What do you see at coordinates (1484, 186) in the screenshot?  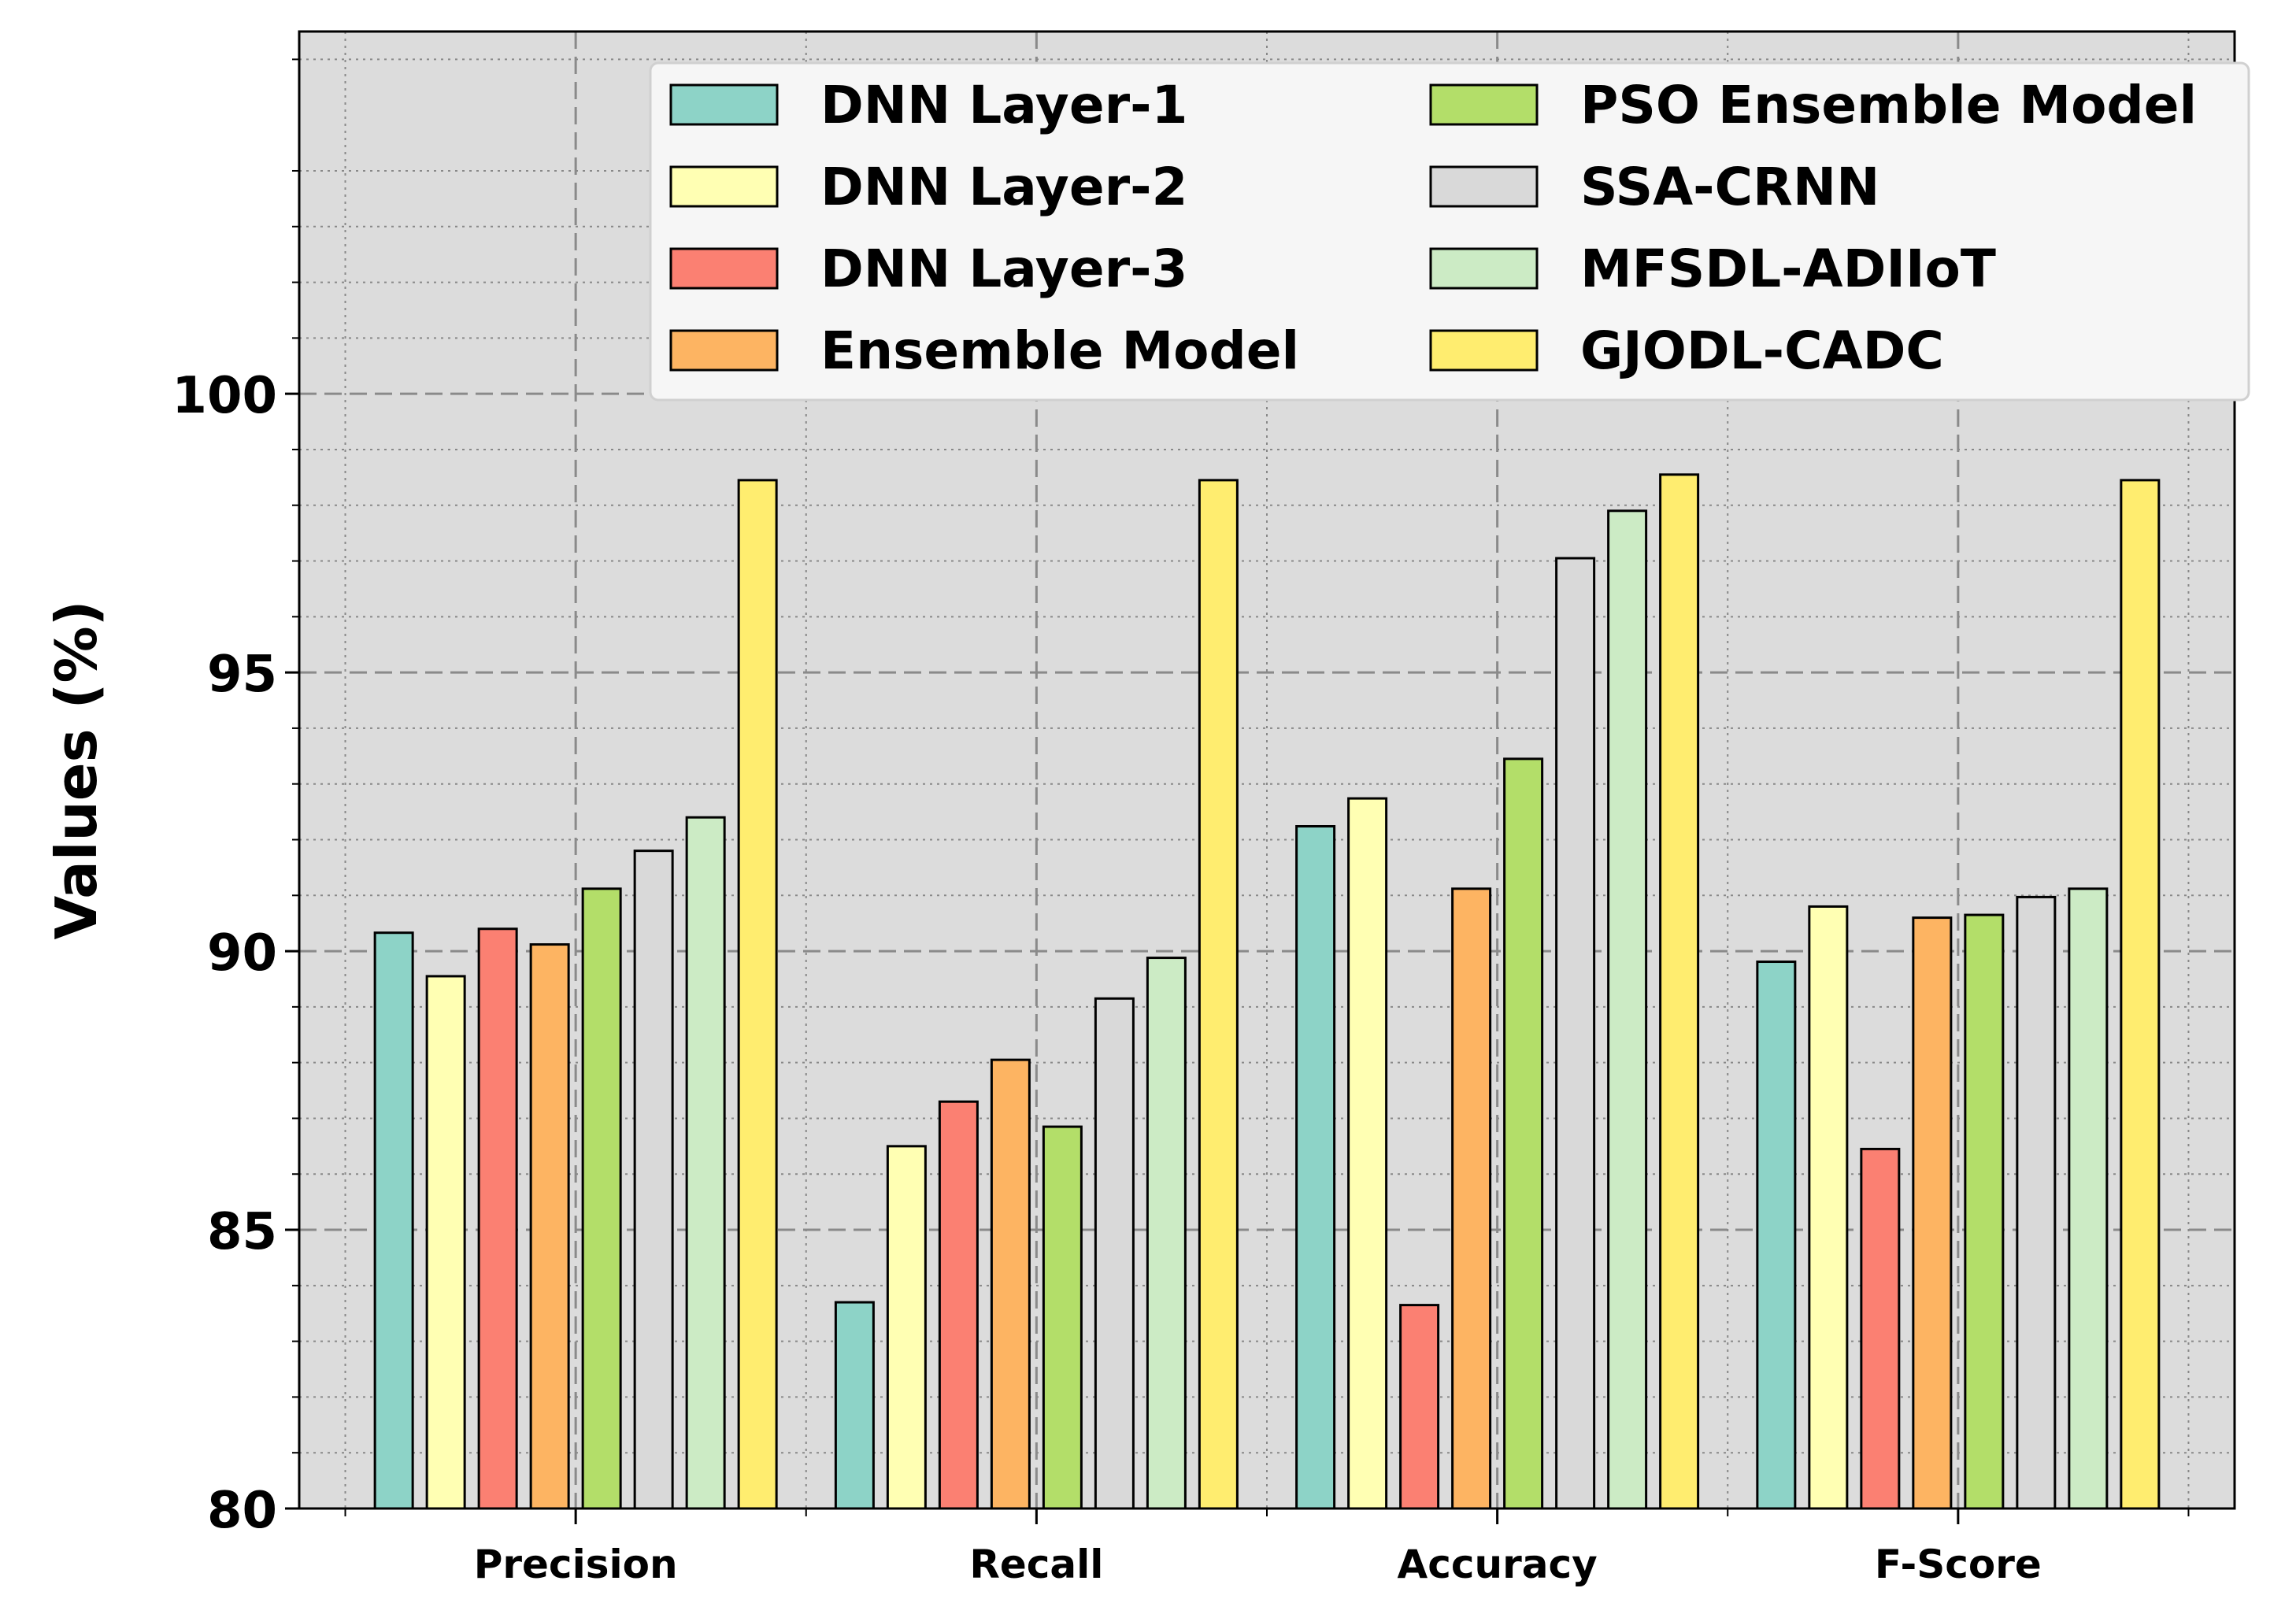 I see `legend-swatch-ssa-crnn` at bounding box center [1484, 186].